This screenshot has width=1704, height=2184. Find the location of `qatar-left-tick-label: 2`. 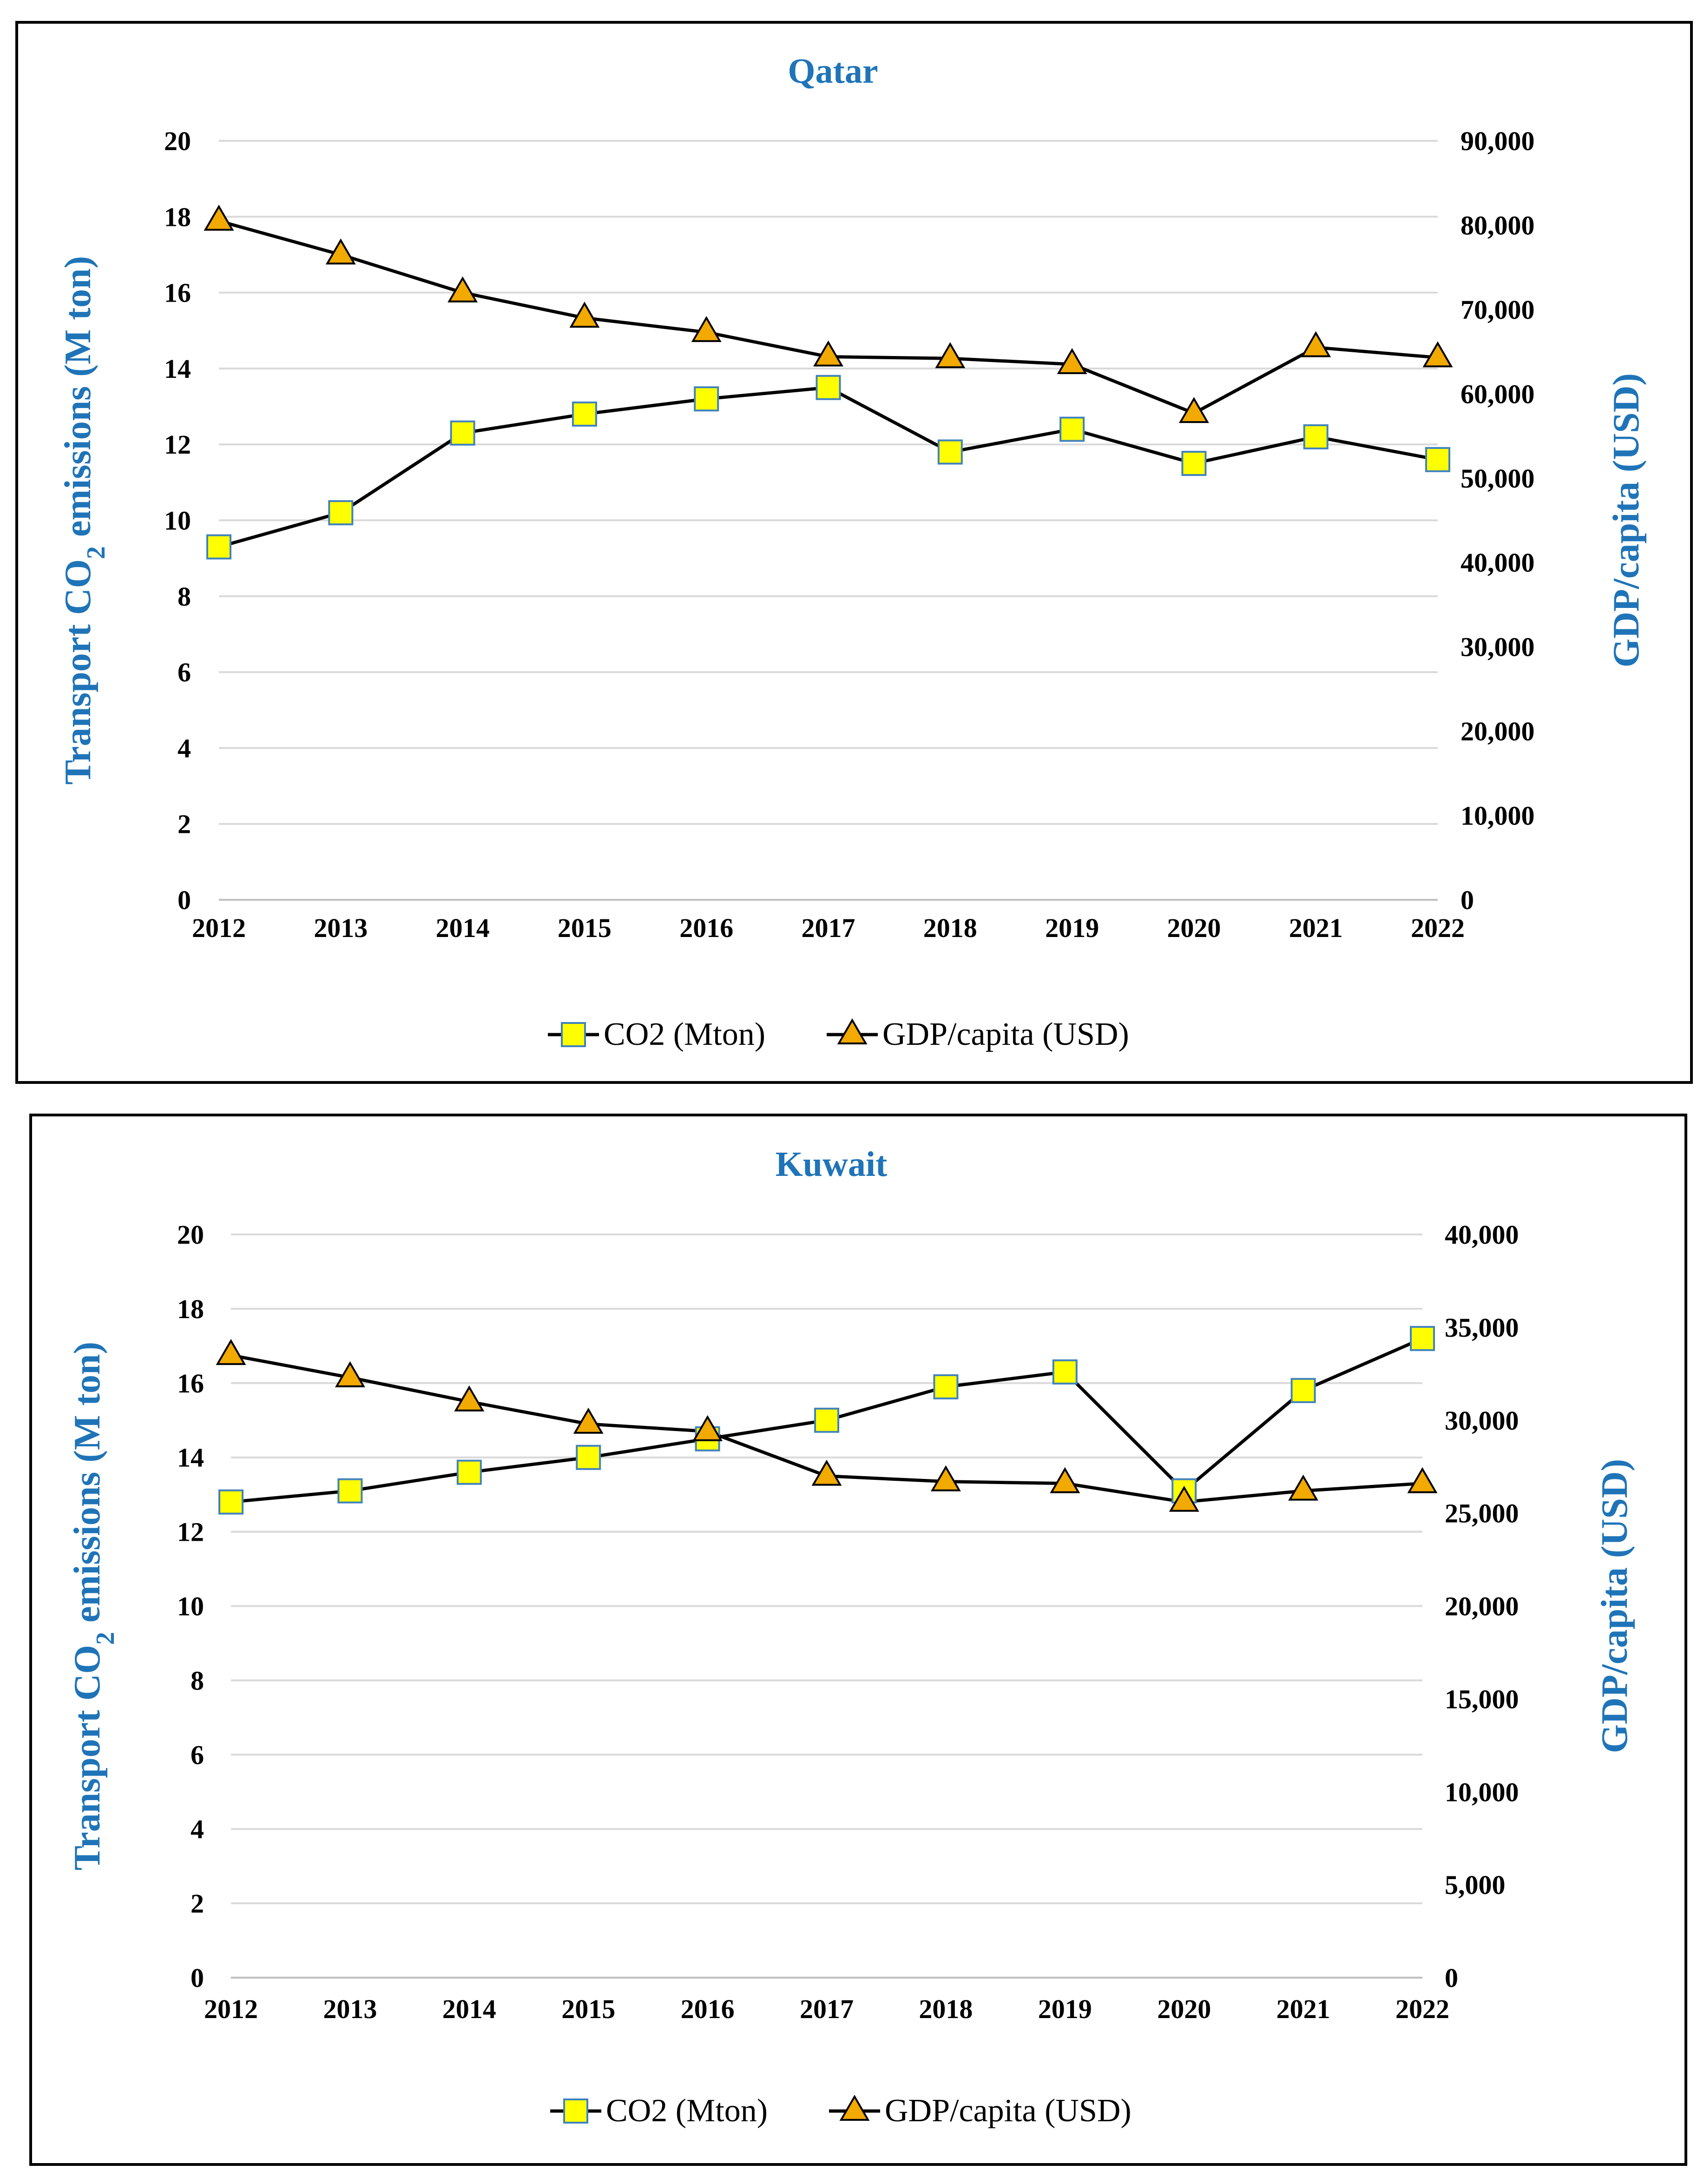

qatar-left-tick-label: 2 is located at coordinates (184, 824).